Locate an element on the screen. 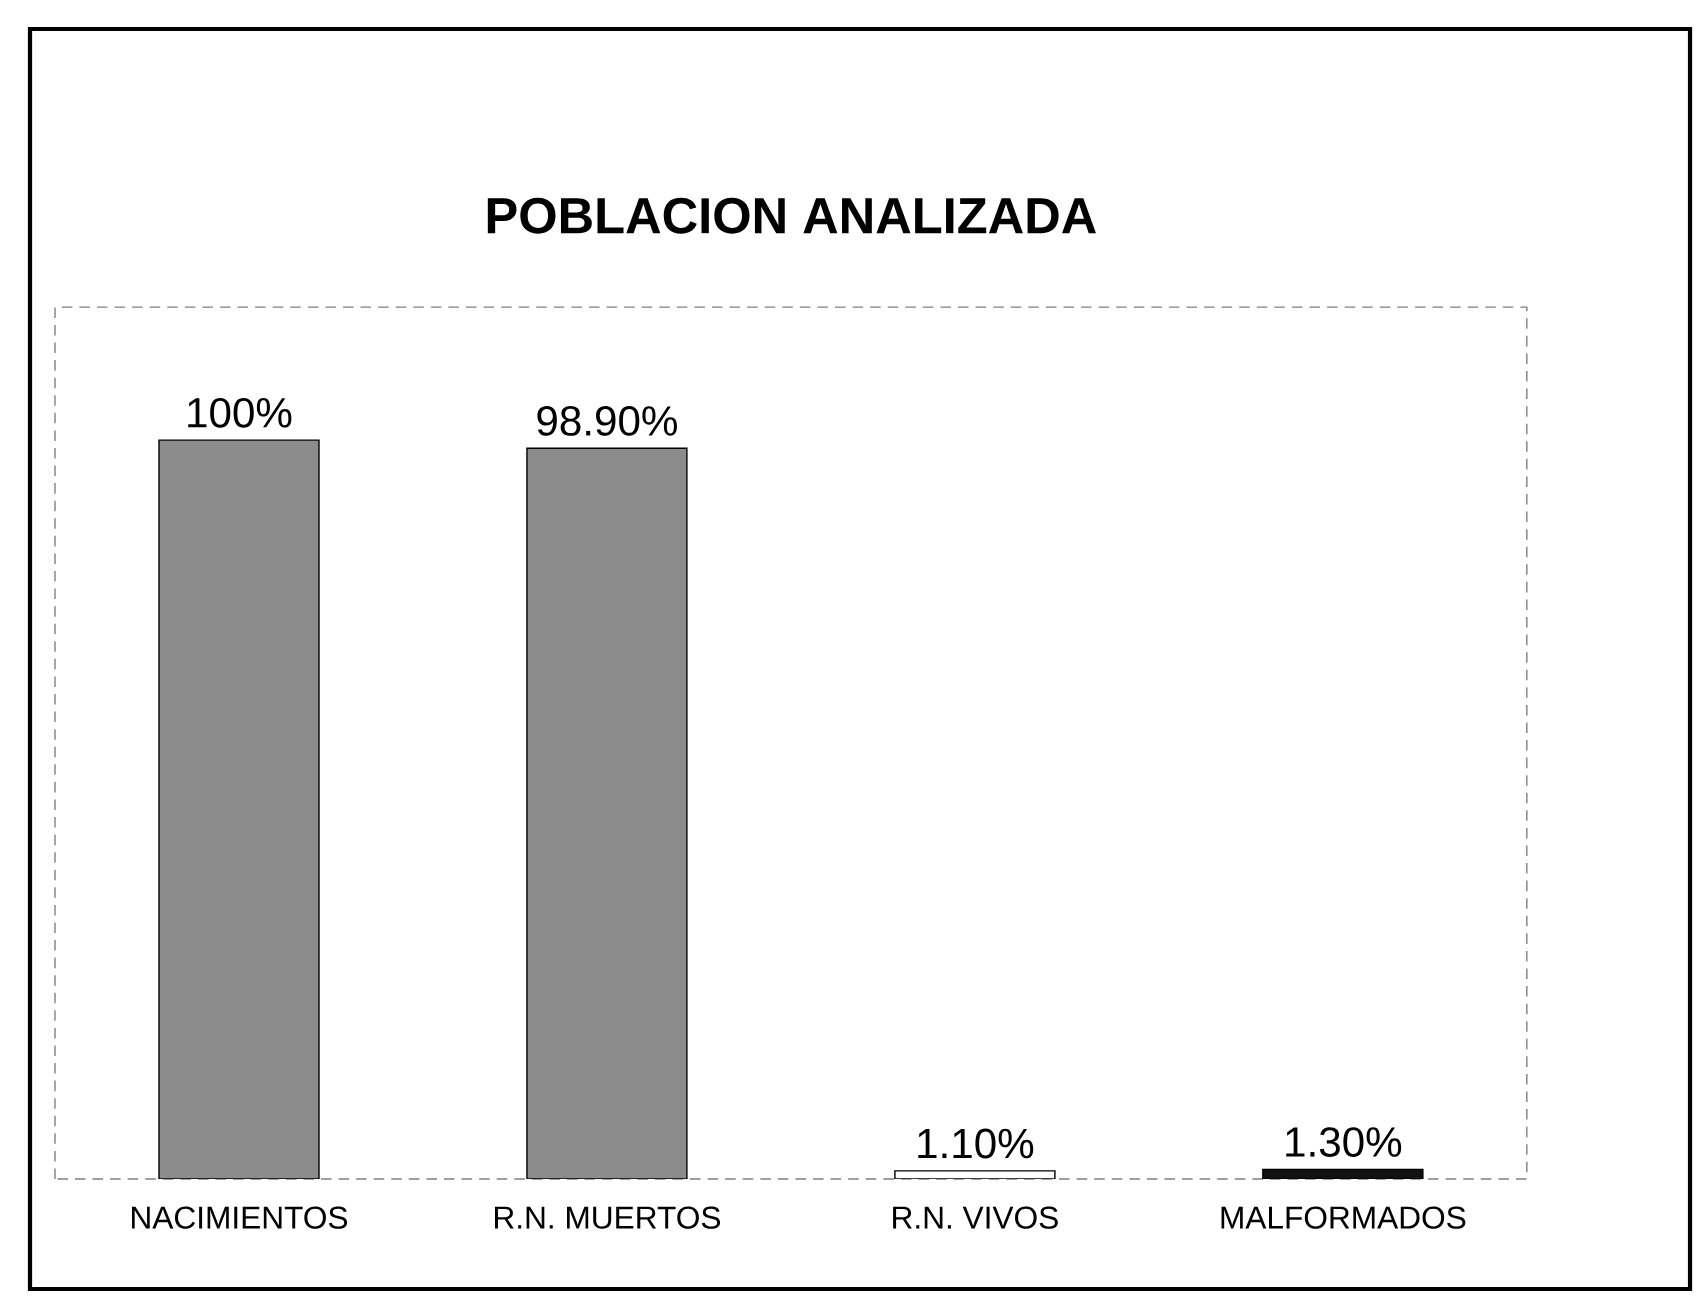 The height and width of the screenshot is (1309, 1706). data-label: 98.90% is located at coordinates (607, 421).